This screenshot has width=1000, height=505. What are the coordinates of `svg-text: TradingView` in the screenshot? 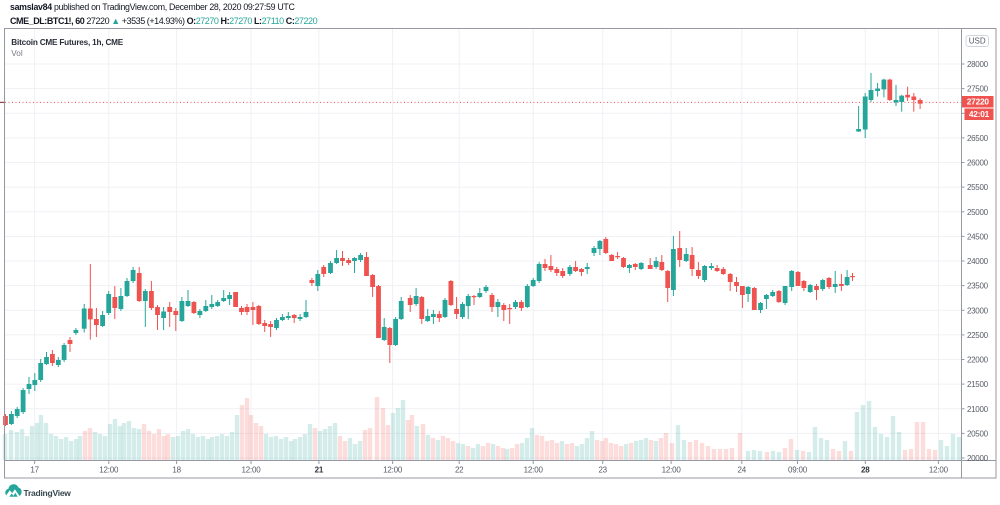 It's located at (48, 493).